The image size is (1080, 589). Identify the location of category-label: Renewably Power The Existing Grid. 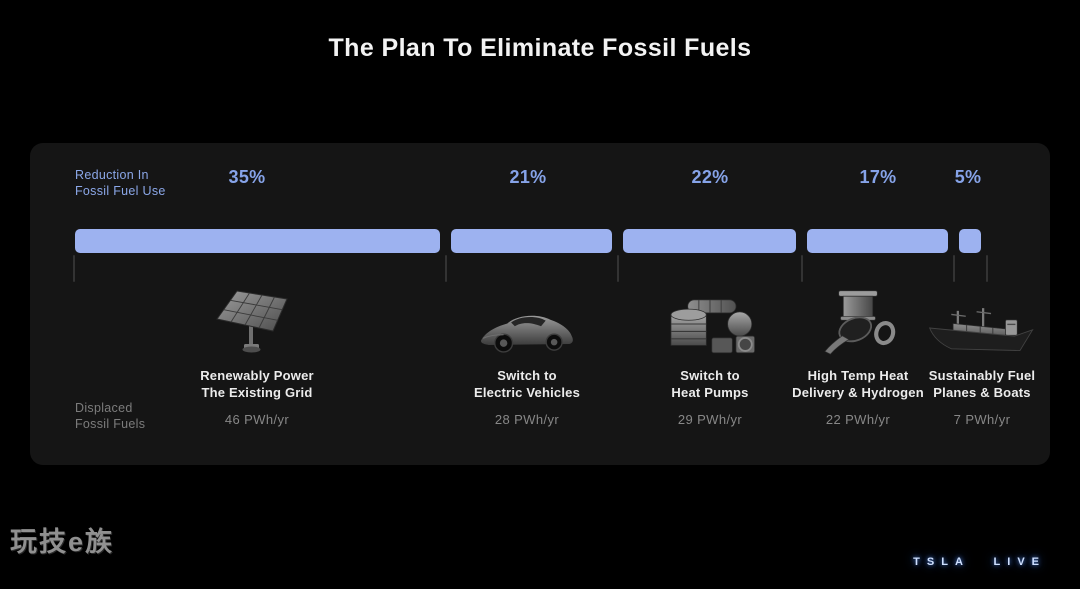
(257, 384).